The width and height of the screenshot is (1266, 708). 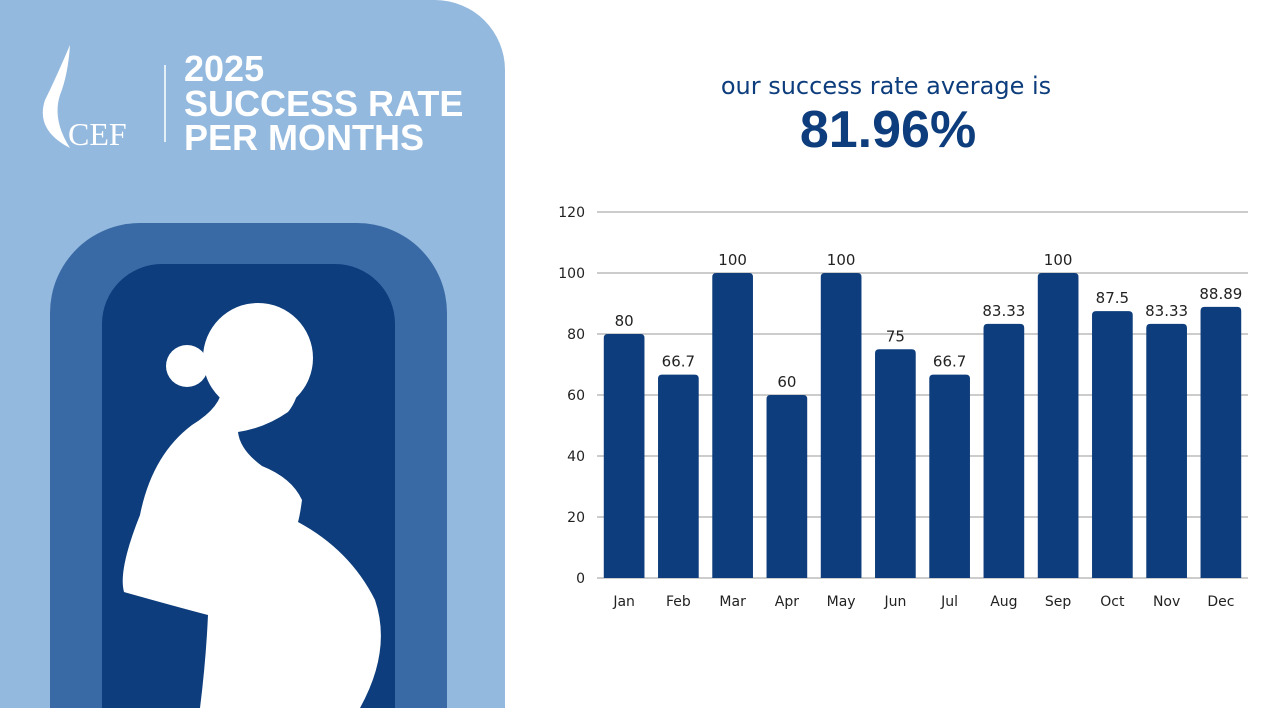 I want to click on x-tick-label: Oct, so click(x=1112, y=602).